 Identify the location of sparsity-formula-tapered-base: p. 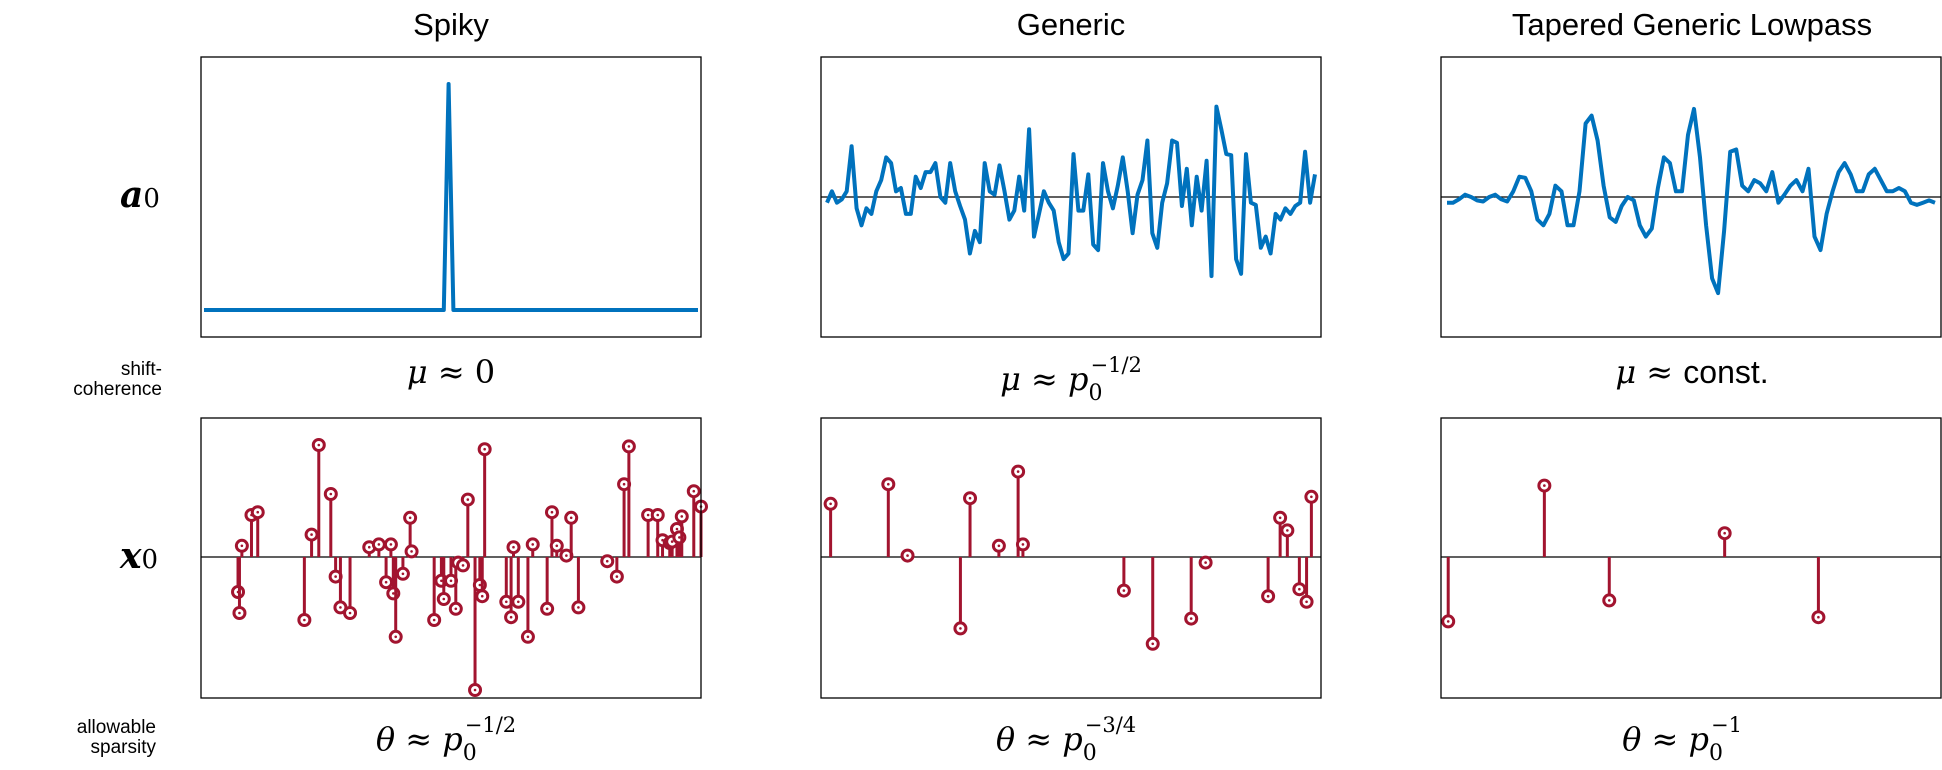
(1698, 739).